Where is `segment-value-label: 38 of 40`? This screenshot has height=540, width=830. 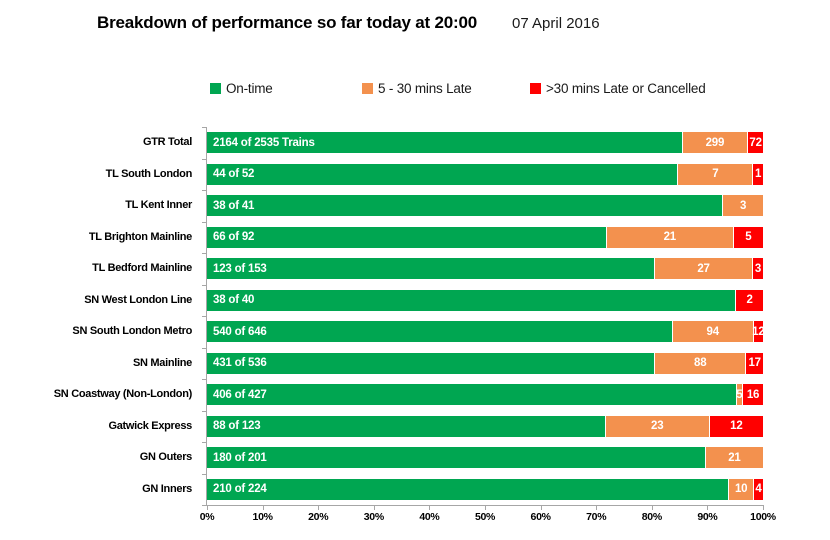 segment-value-label: 38 of 40 is located at coordinates (234, 300).